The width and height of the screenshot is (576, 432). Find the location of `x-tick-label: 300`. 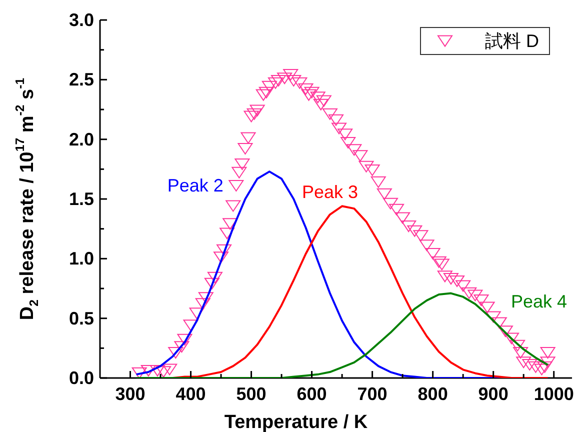

x-tick-label: 300 is located at coordinates (130, 394).